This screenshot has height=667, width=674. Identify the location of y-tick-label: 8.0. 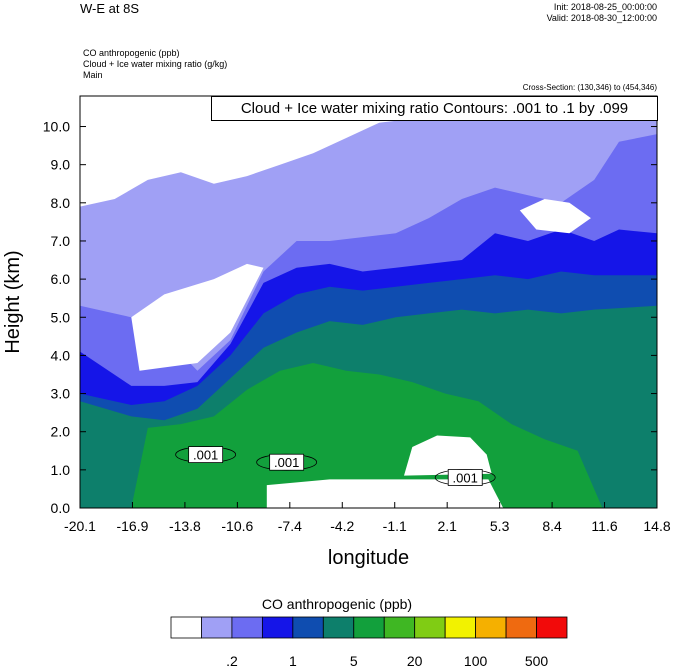
(61, 203).